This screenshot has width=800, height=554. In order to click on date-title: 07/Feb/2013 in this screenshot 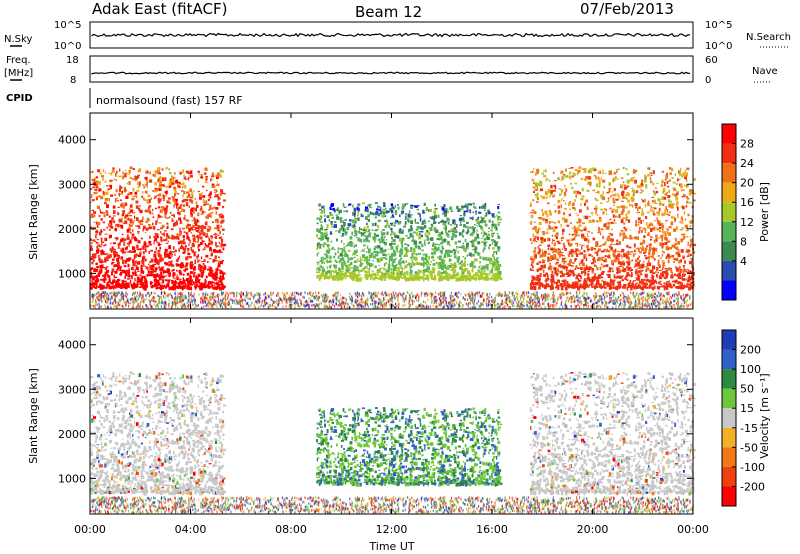, I will do `click(627, 9)`.